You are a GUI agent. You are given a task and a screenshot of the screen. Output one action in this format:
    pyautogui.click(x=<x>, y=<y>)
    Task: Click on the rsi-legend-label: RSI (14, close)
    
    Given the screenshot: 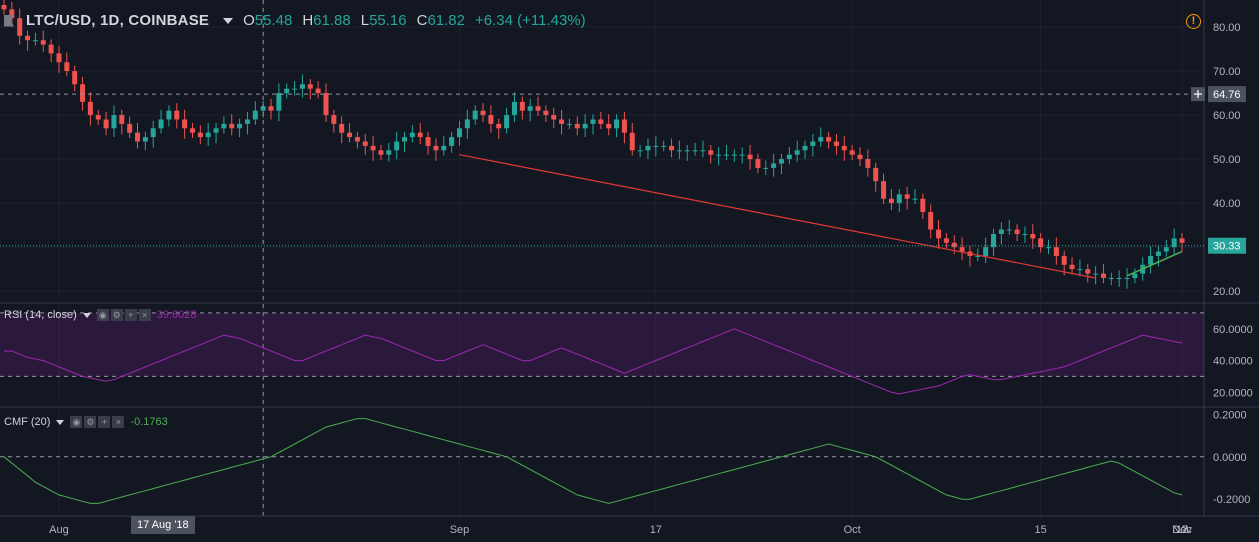 What is the action you would take?
    pyautogui.click(x=40, y=315)
    